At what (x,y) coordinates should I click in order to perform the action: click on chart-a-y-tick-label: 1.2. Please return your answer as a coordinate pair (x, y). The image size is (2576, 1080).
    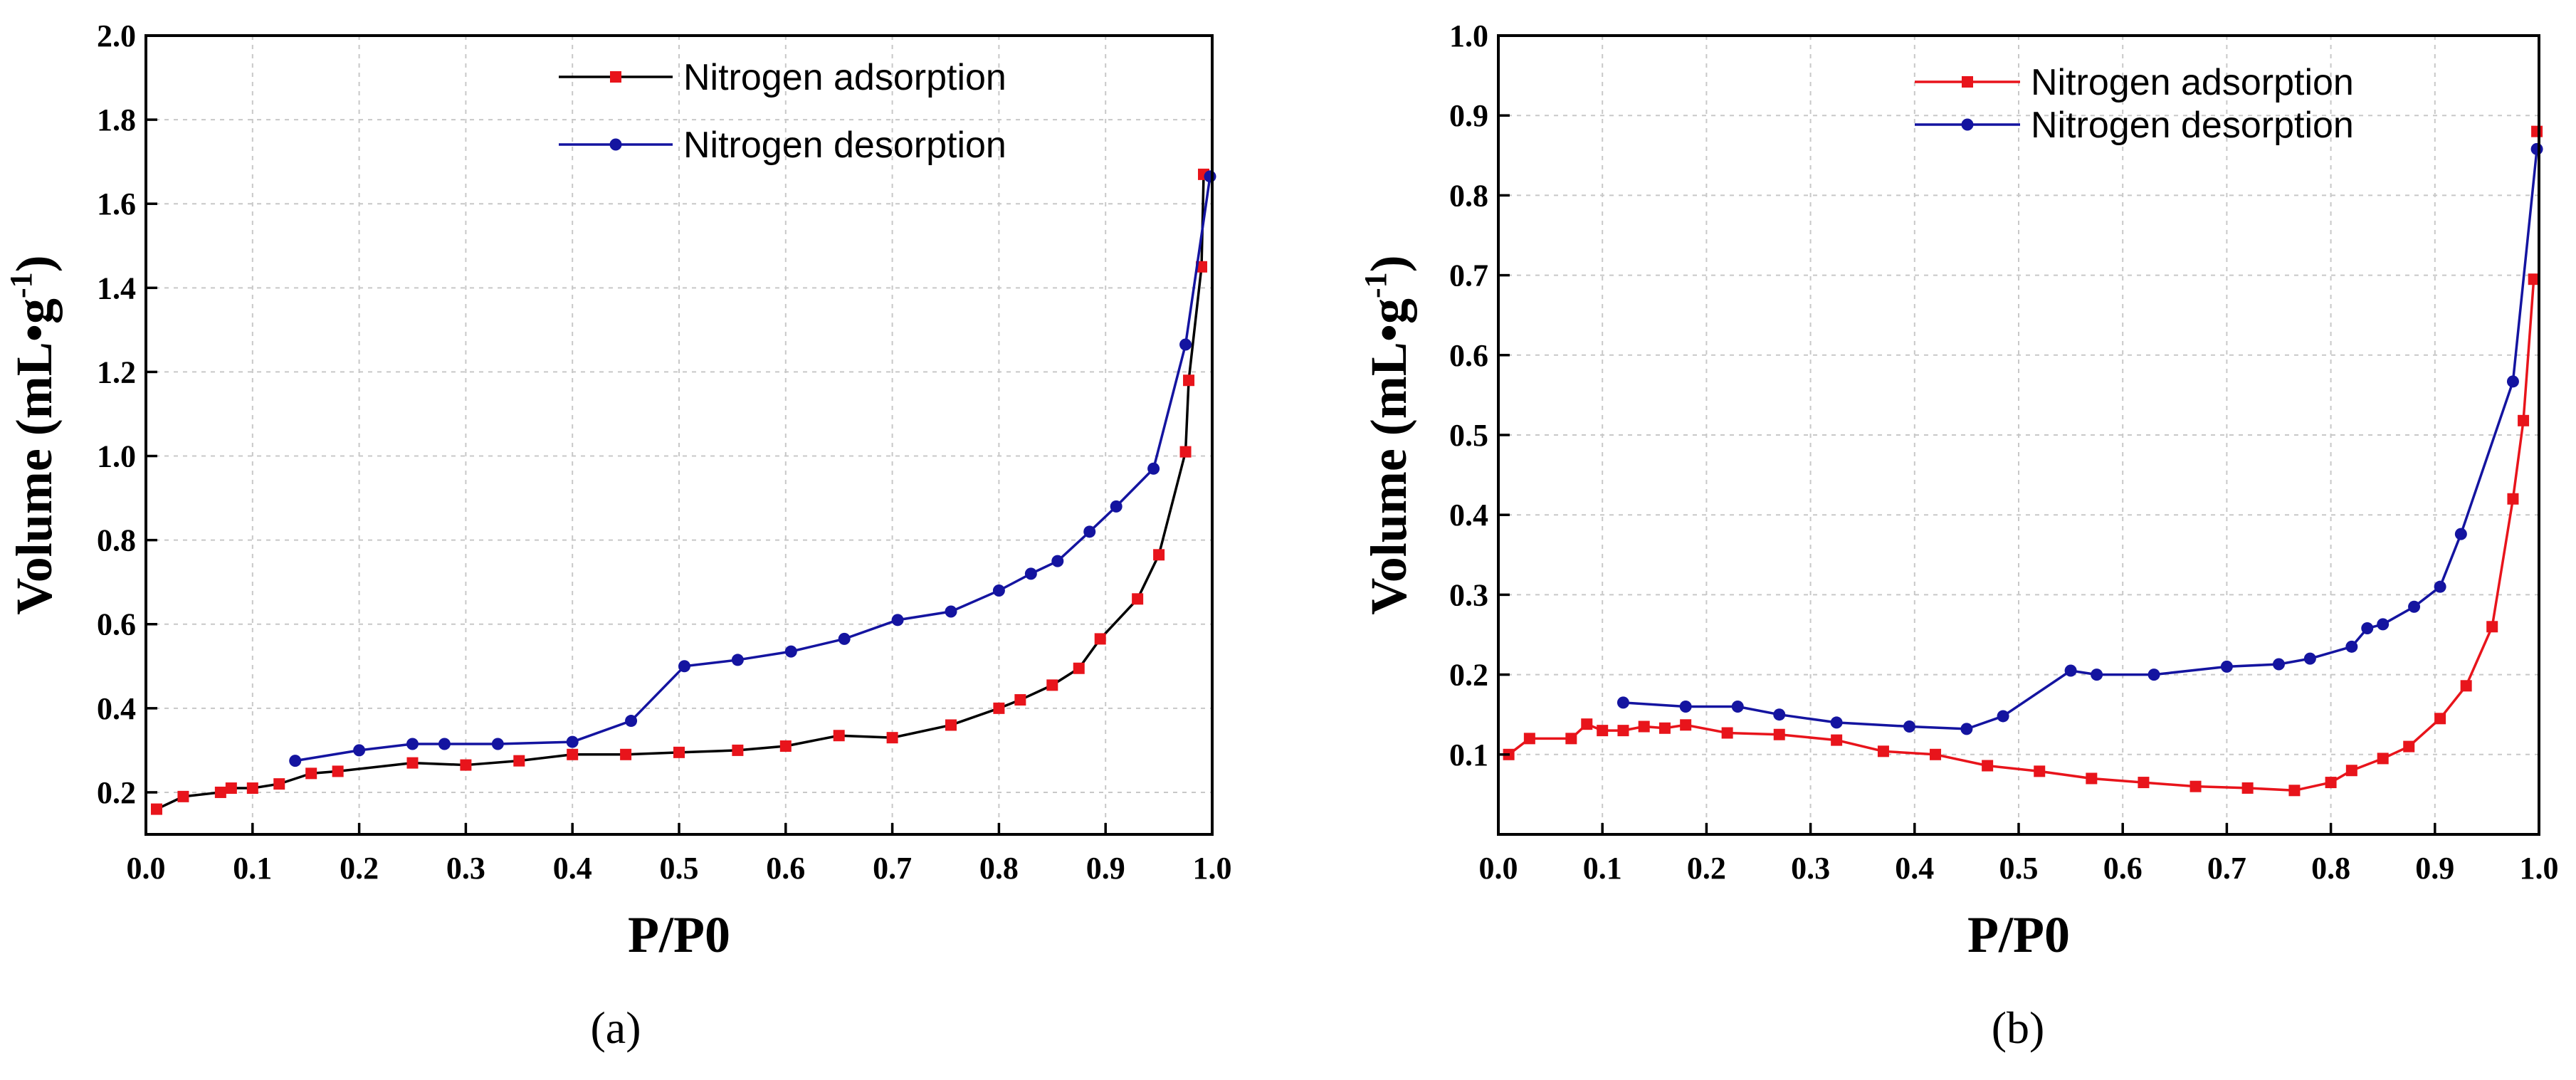
    Looking at the image, I should click on (117, 372).